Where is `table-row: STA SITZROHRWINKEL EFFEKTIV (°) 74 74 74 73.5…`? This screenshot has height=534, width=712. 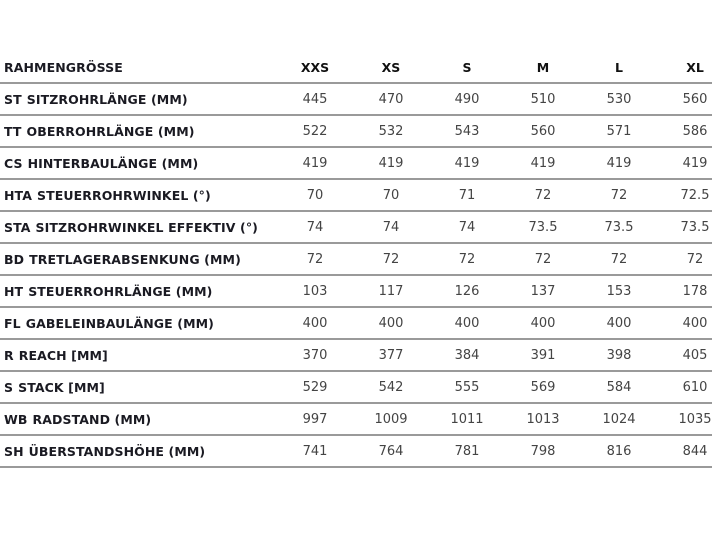 table-row: STA SITZROHRWINKEL EFFEKTIV (°) 74 74 74 73.5… is located at coordinates (356, 228).